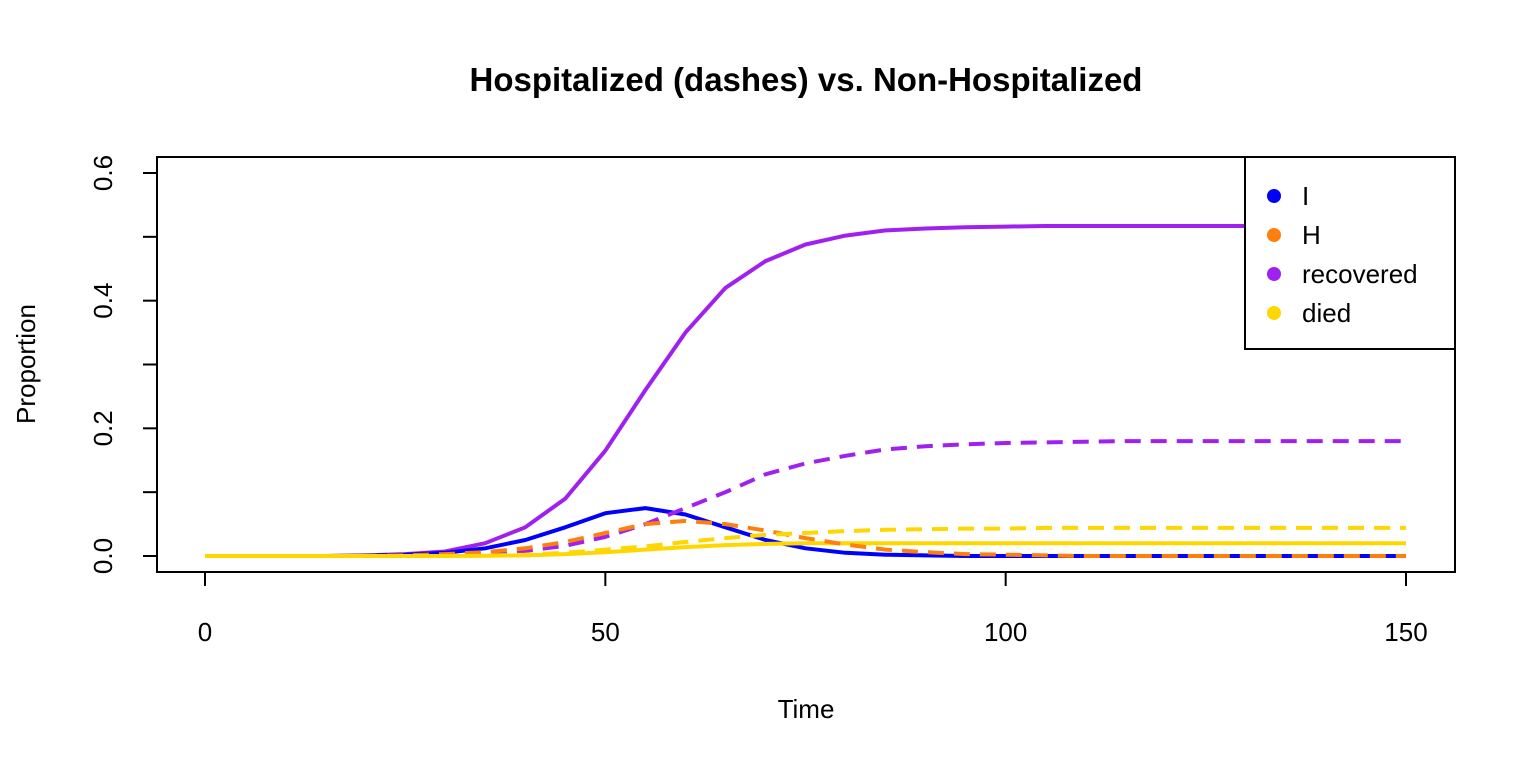  What do you see at coordinates (103, 173) in the screenshot?
I see `y-tick-label: 0.6` at bounding box center [103, 173].